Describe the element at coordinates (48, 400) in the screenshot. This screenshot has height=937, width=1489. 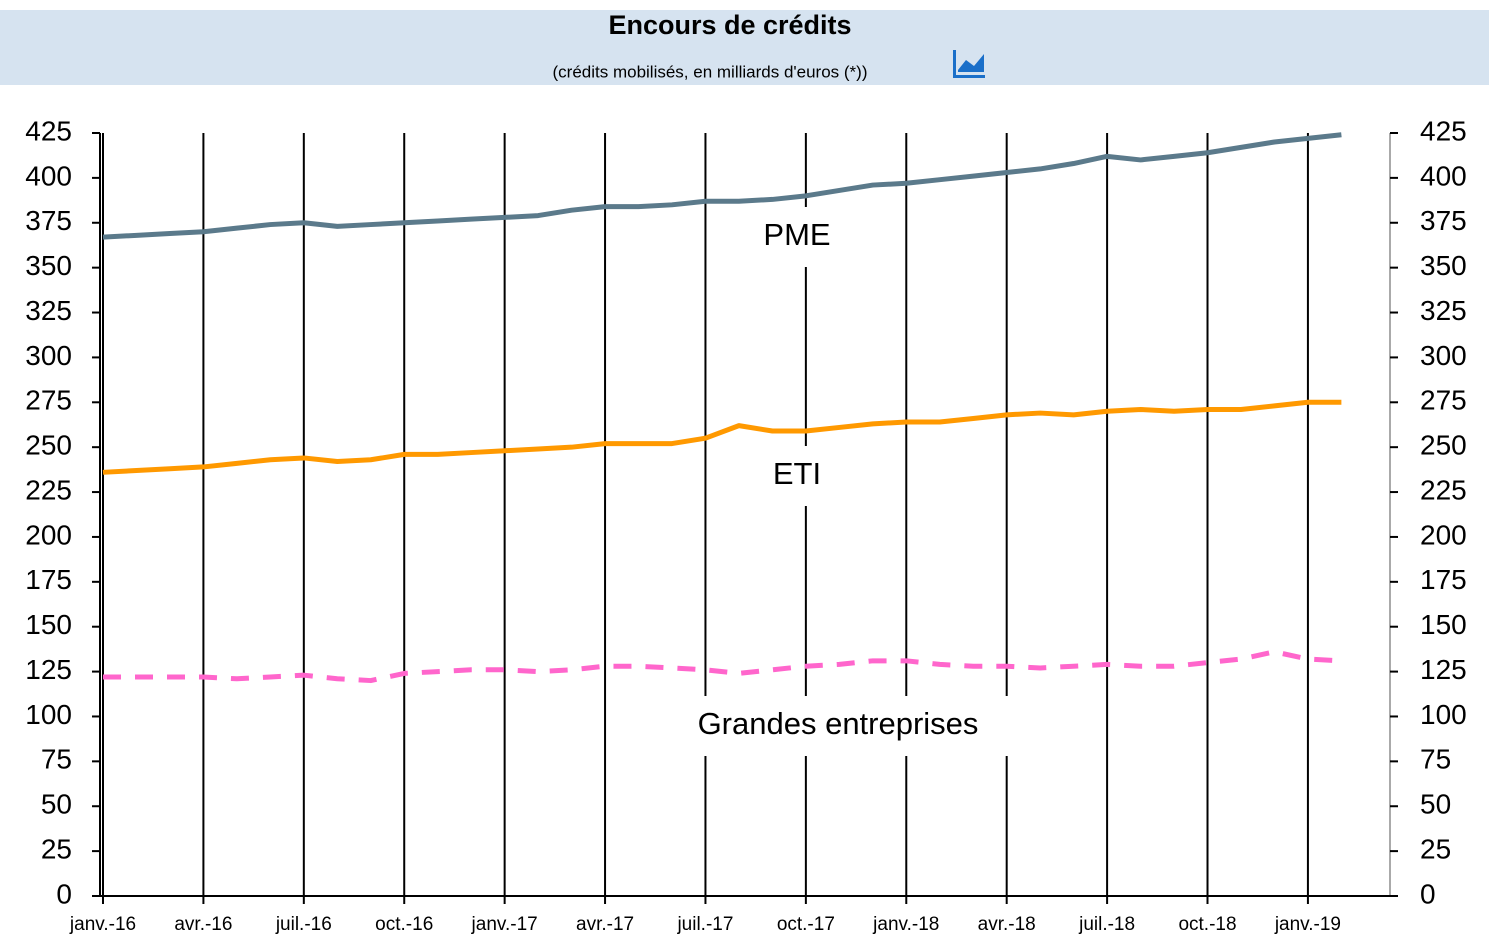
I see `y-tick-label: 275` at that location.